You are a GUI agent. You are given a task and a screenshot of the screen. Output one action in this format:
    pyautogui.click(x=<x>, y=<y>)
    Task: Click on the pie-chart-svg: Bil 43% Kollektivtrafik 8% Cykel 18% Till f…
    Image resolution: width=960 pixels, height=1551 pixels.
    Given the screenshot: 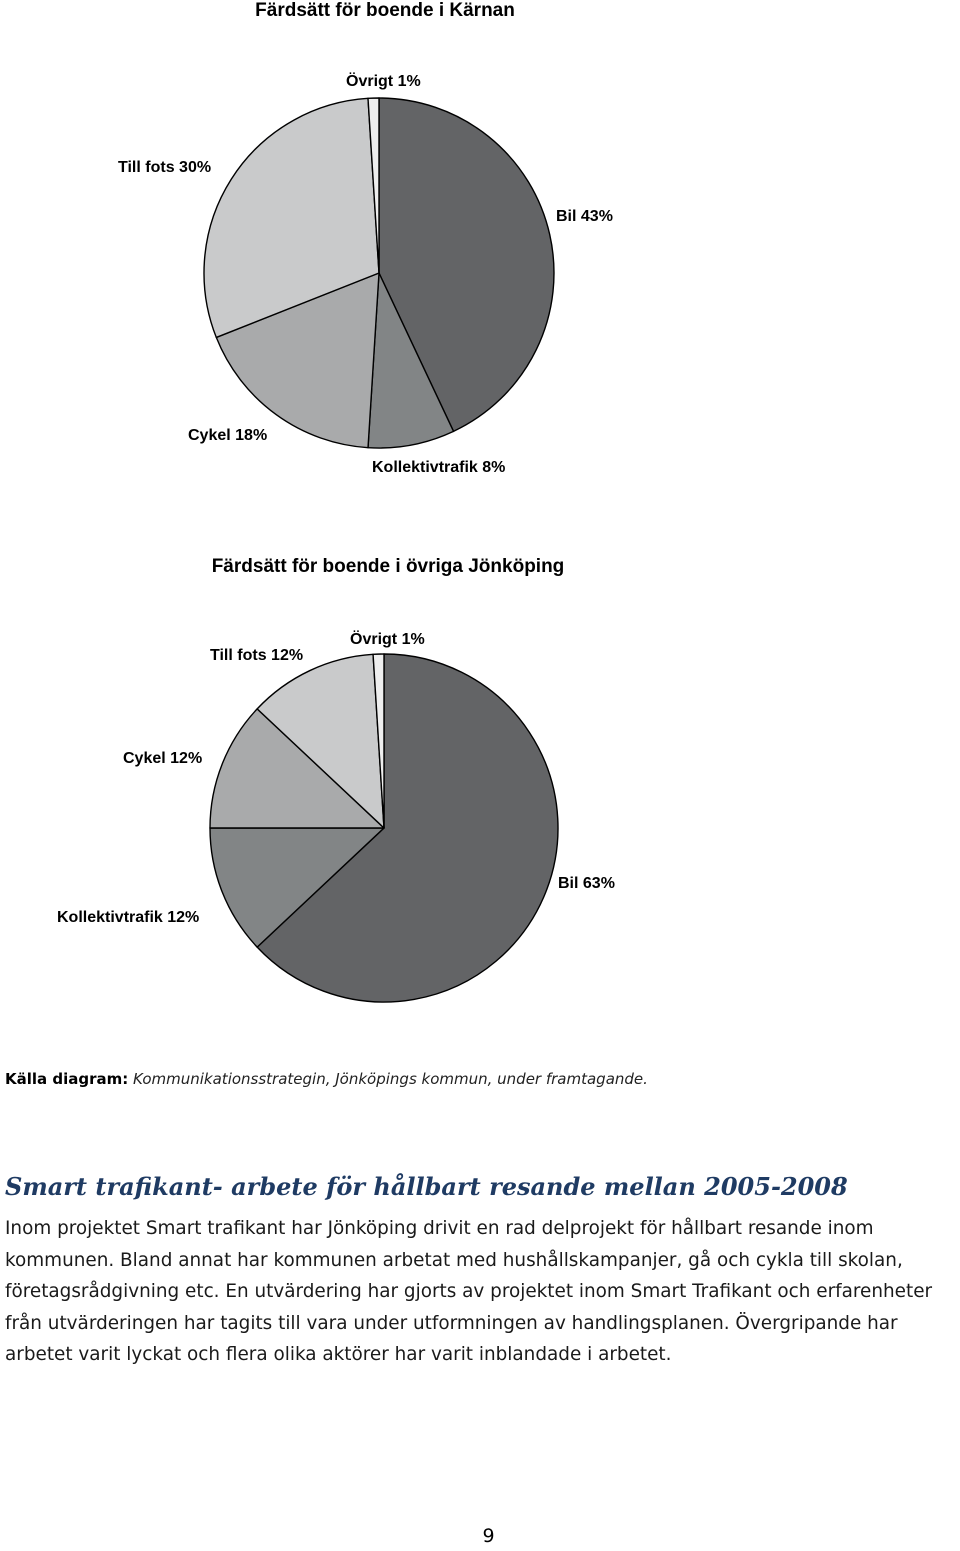 What is the action you would take?
    pyautogui.click(x=365, y=273)
    